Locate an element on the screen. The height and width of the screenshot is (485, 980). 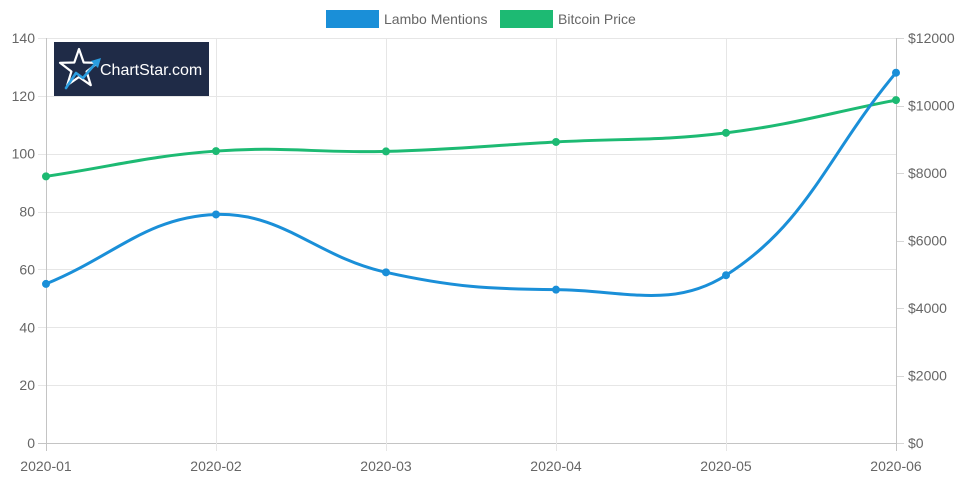
trend-arrow-icon is located at coordinates (80, 76).